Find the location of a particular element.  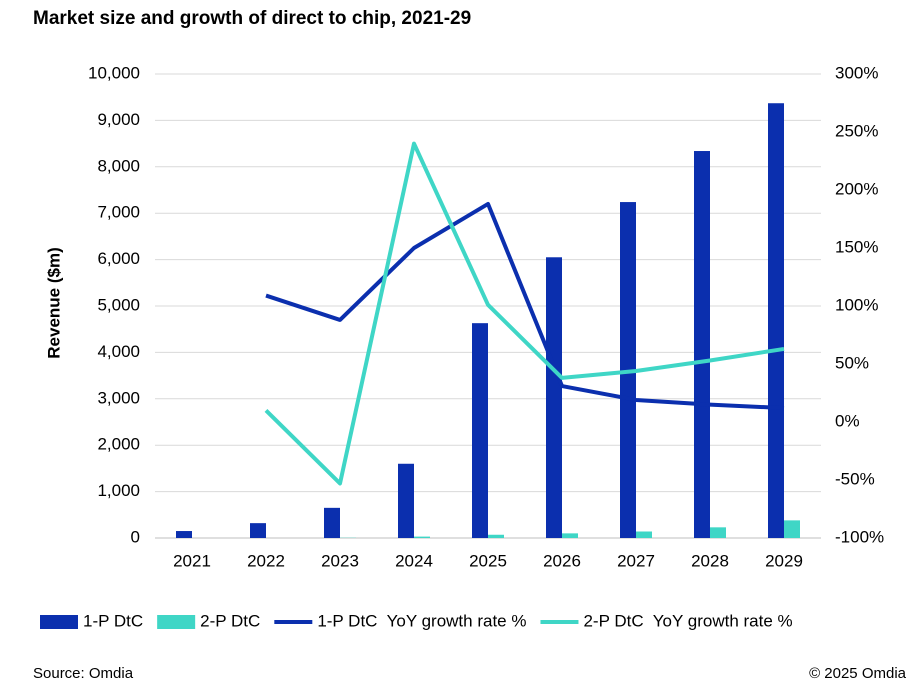

y2-tick-label: 0% is located at coordinates (847, 420).